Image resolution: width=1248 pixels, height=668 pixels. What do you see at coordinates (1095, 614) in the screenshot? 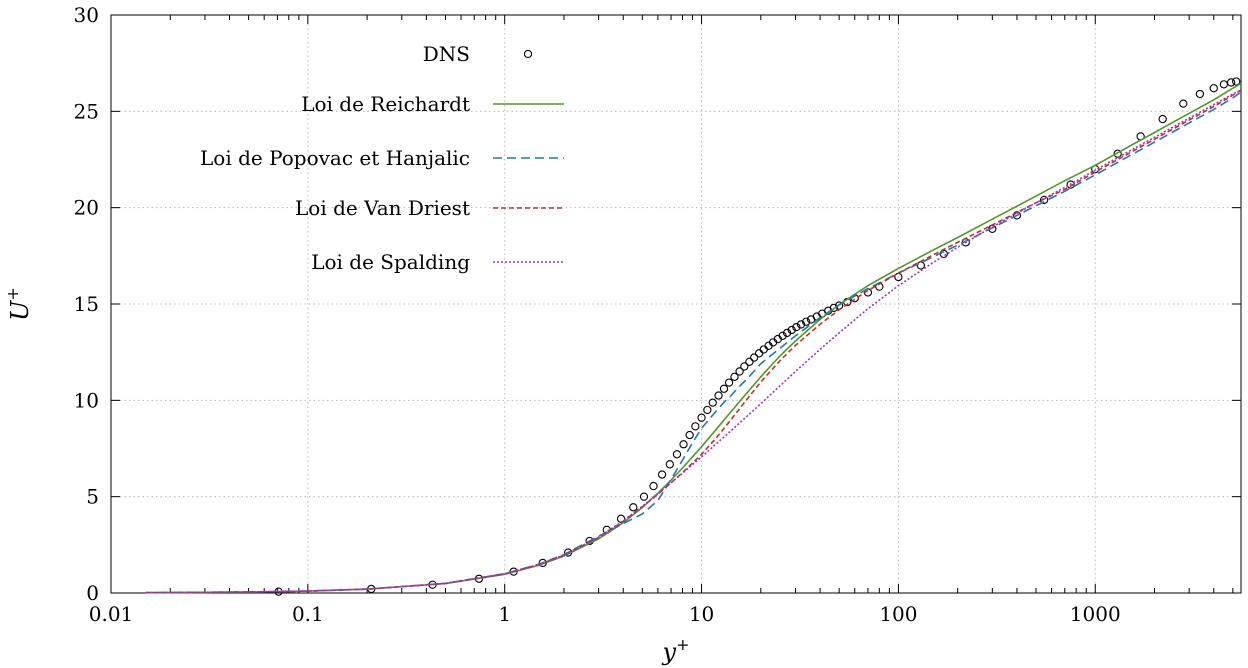
I see `x-tick-label: 1000` at bounding box center [1095, 614].